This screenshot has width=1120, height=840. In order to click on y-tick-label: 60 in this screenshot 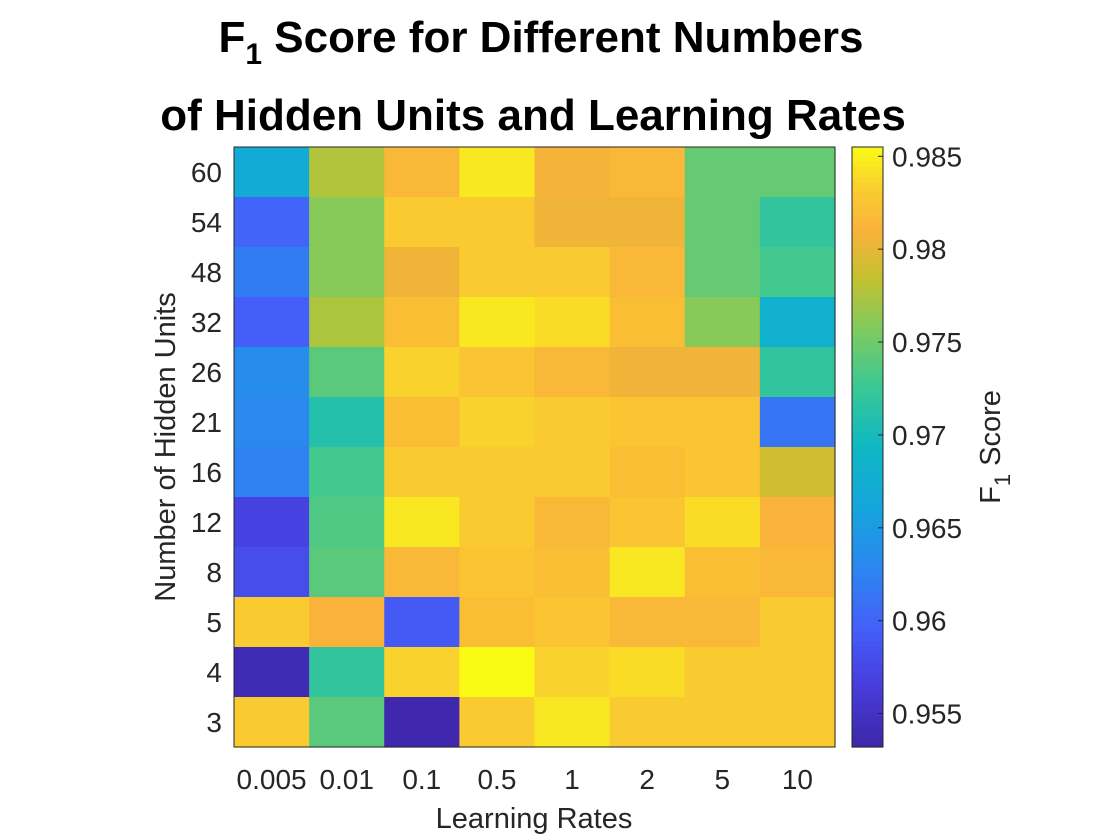, I will do `click(206, 172)`.